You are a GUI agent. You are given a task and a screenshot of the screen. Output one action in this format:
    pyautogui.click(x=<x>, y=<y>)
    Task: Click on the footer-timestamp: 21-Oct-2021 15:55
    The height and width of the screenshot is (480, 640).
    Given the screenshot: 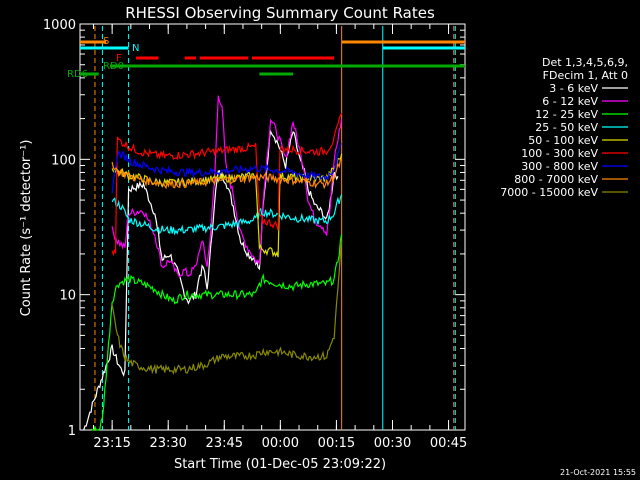 What is the action you would take?
    pyautogui.click(x=598, y=472)
    